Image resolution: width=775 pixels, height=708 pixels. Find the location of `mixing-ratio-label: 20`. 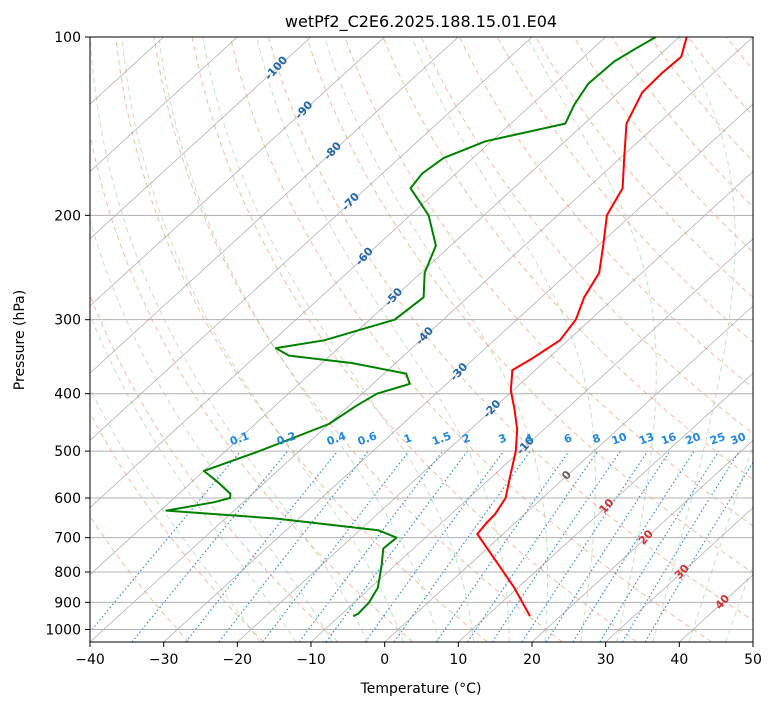

mixing-ratio-label: 20 is located at coordinates (693, 439).